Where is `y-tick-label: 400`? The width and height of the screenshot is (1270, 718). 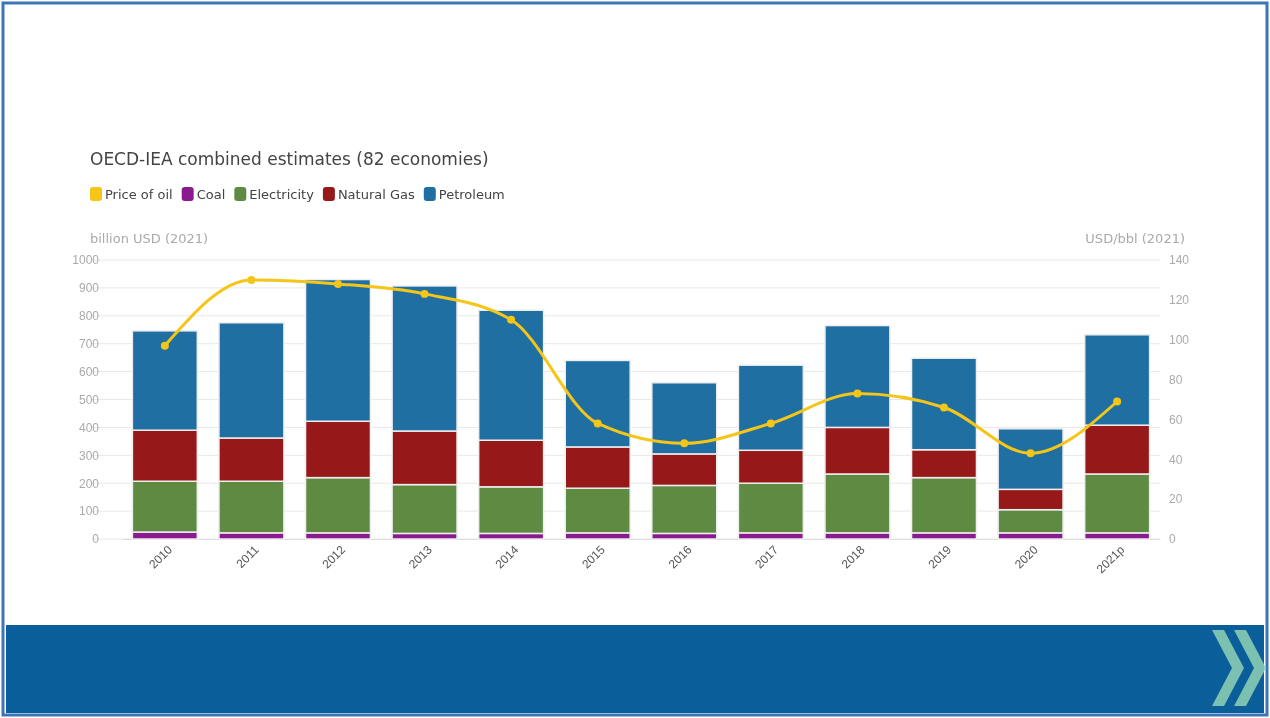 y-tick-label: 400 is located at coordinates (89, 427).